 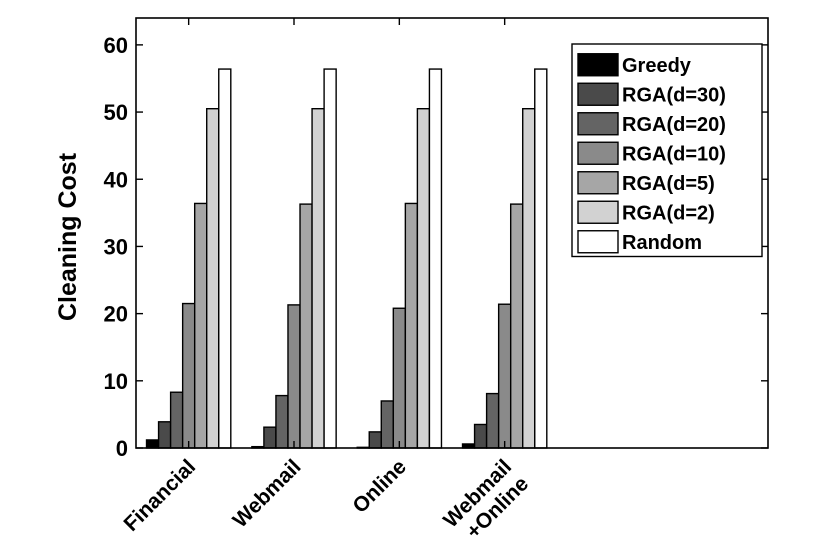 I want to click on y-tick-label: 40, so click(x=116, y=179).